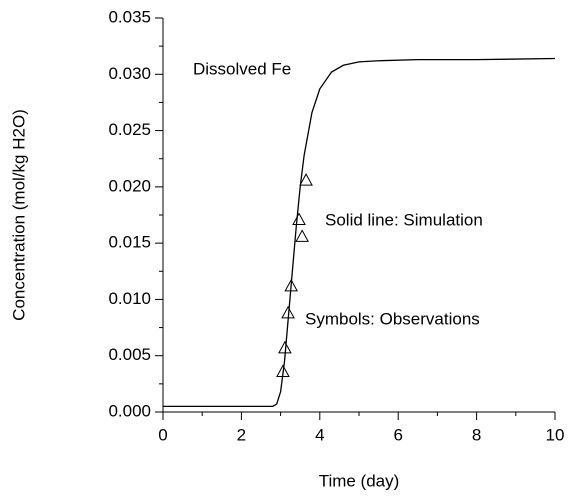 This screenshot has width=578, height=499. What do you see at coordinates (162, 434) in the screenshot?
I see `x-tick-label: 0` at bounding box center [162, 434].